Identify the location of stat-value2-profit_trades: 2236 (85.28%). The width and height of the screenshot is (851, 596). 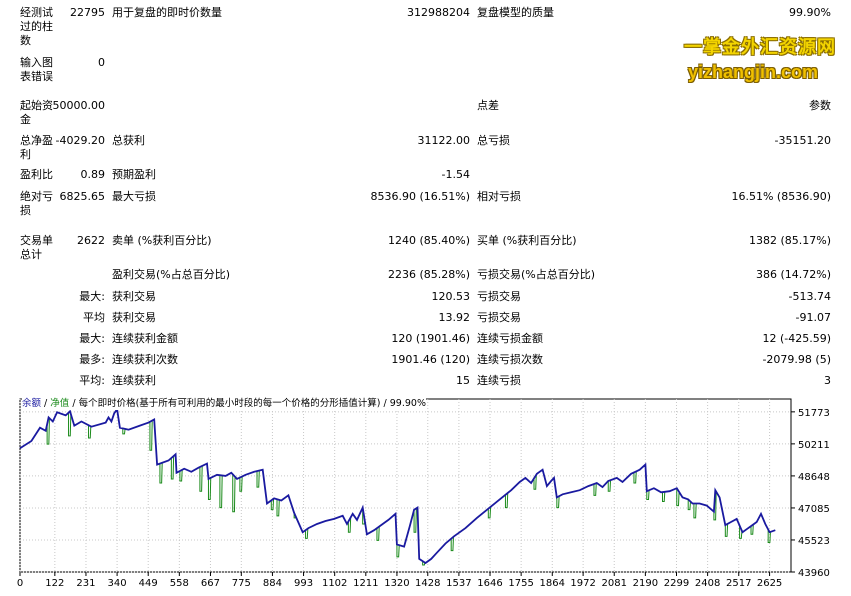
(428, 274).